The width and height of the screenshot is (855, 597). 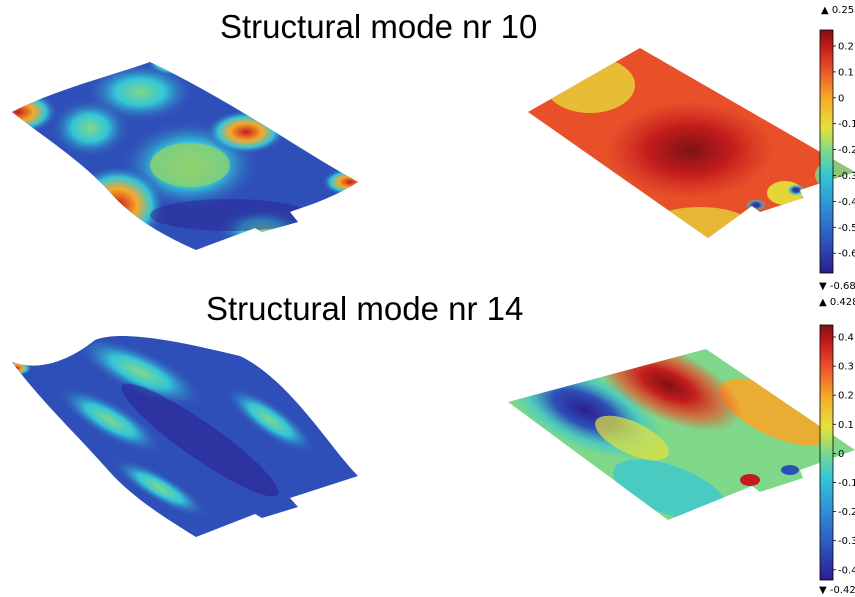 What do you see at coordinates (837, 590) in the screenshot?
I see `mode-14-colorbar-min: ▼ -0.4289` at bounding box center [837, 590].